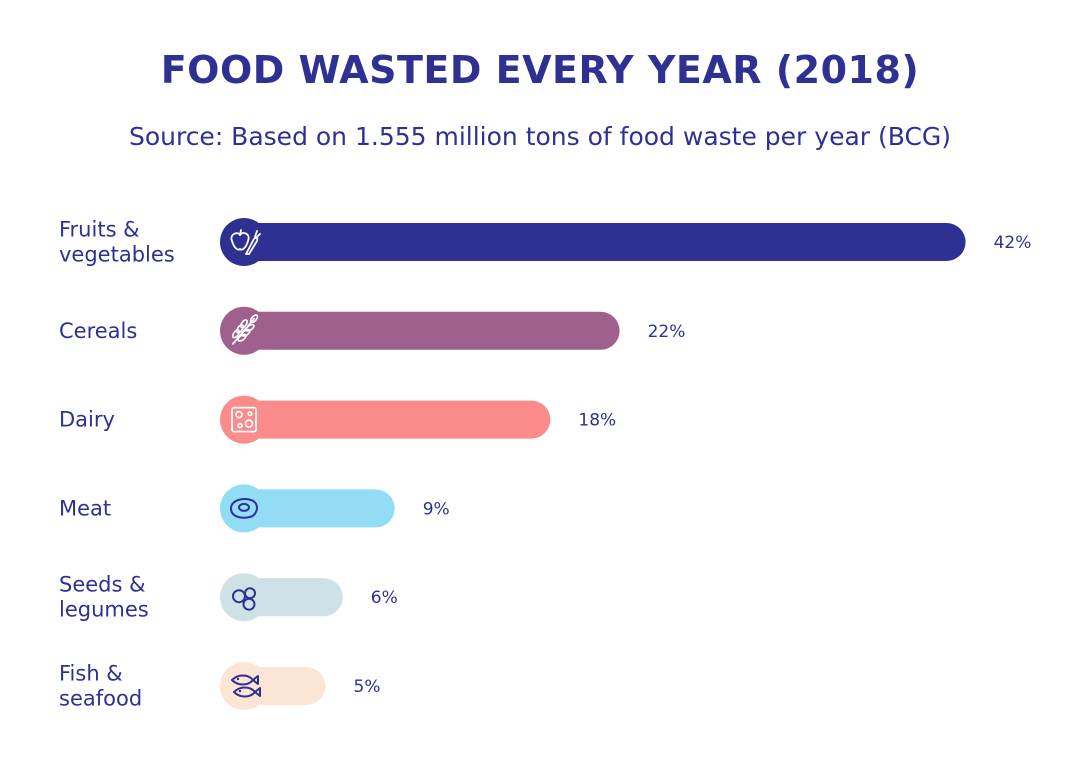 The height and width of the screenshot is (757, 1080). What do you see at coordinates (104, 597) in the screenshot?
I see `category-label: Seeds & legumes` at bounding box center [104, 597].